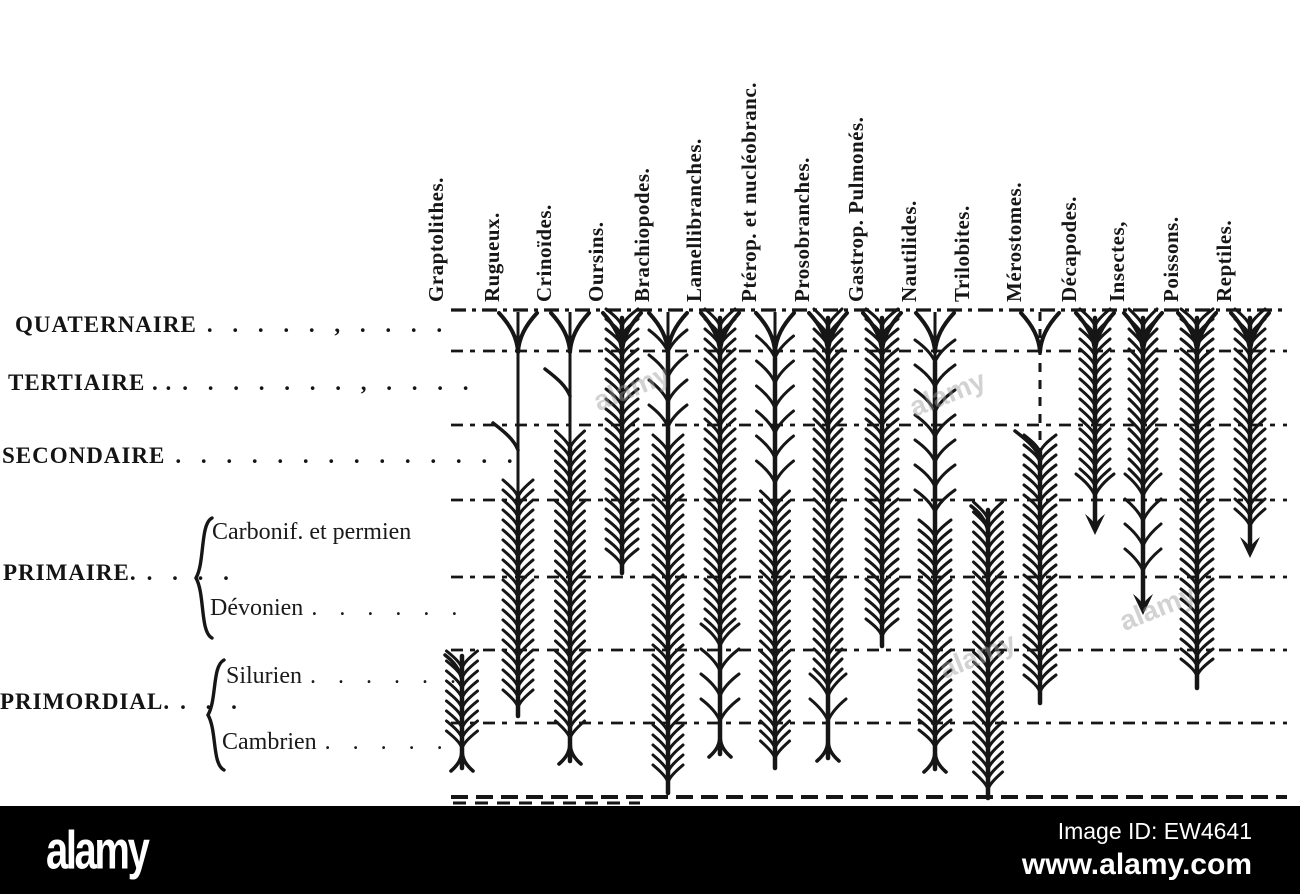 Image resolution: width=1300 pixels, height=894 pixels. What do you see at coordinates (1136, 864) in the screenshot?
I see `alamy-url: www.alamy.com` at bounding box center [1136, 864].